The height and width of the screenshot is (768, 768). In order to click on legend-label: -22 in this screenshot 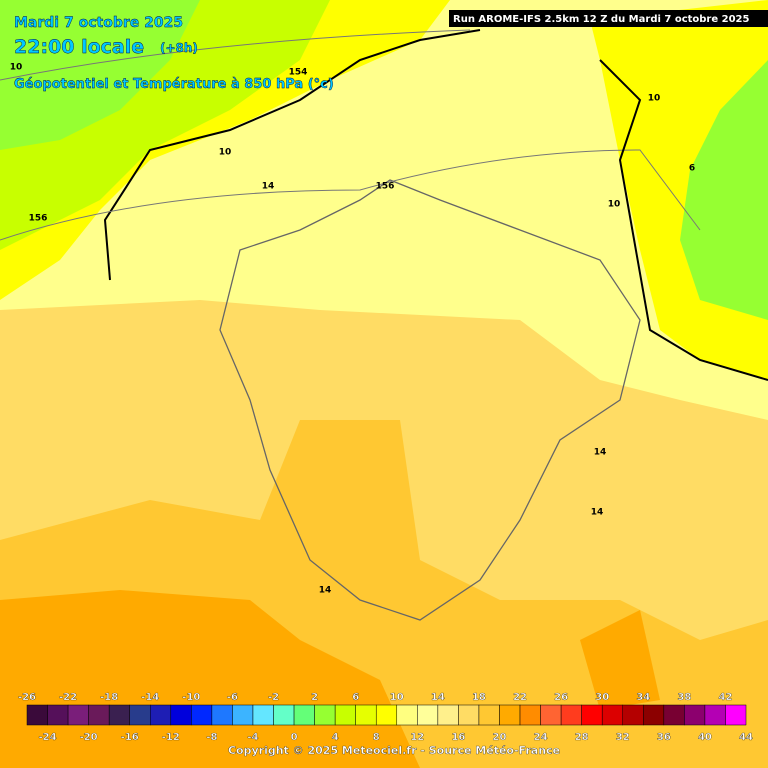, I will do `click(68, 697)`.